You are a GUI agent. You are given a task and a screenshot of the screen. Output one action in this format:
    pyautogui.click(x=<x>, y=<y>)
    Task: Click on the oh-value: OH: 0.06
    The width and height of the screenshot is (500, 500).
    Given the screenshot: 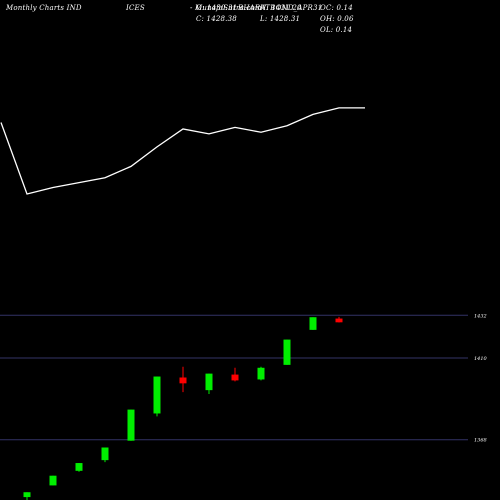 What is the action you would take?
    pyautogui.click(x=337, y=19)
    